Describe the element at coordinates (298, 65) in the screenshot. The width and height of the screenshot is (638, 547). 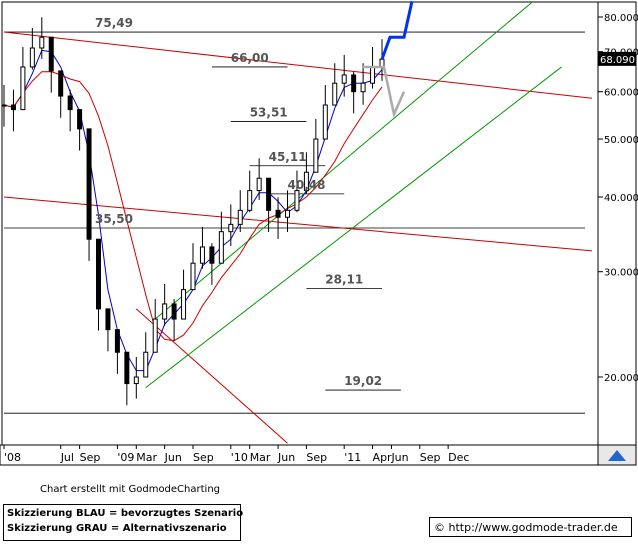
I see `resistance-trendline` at that location.